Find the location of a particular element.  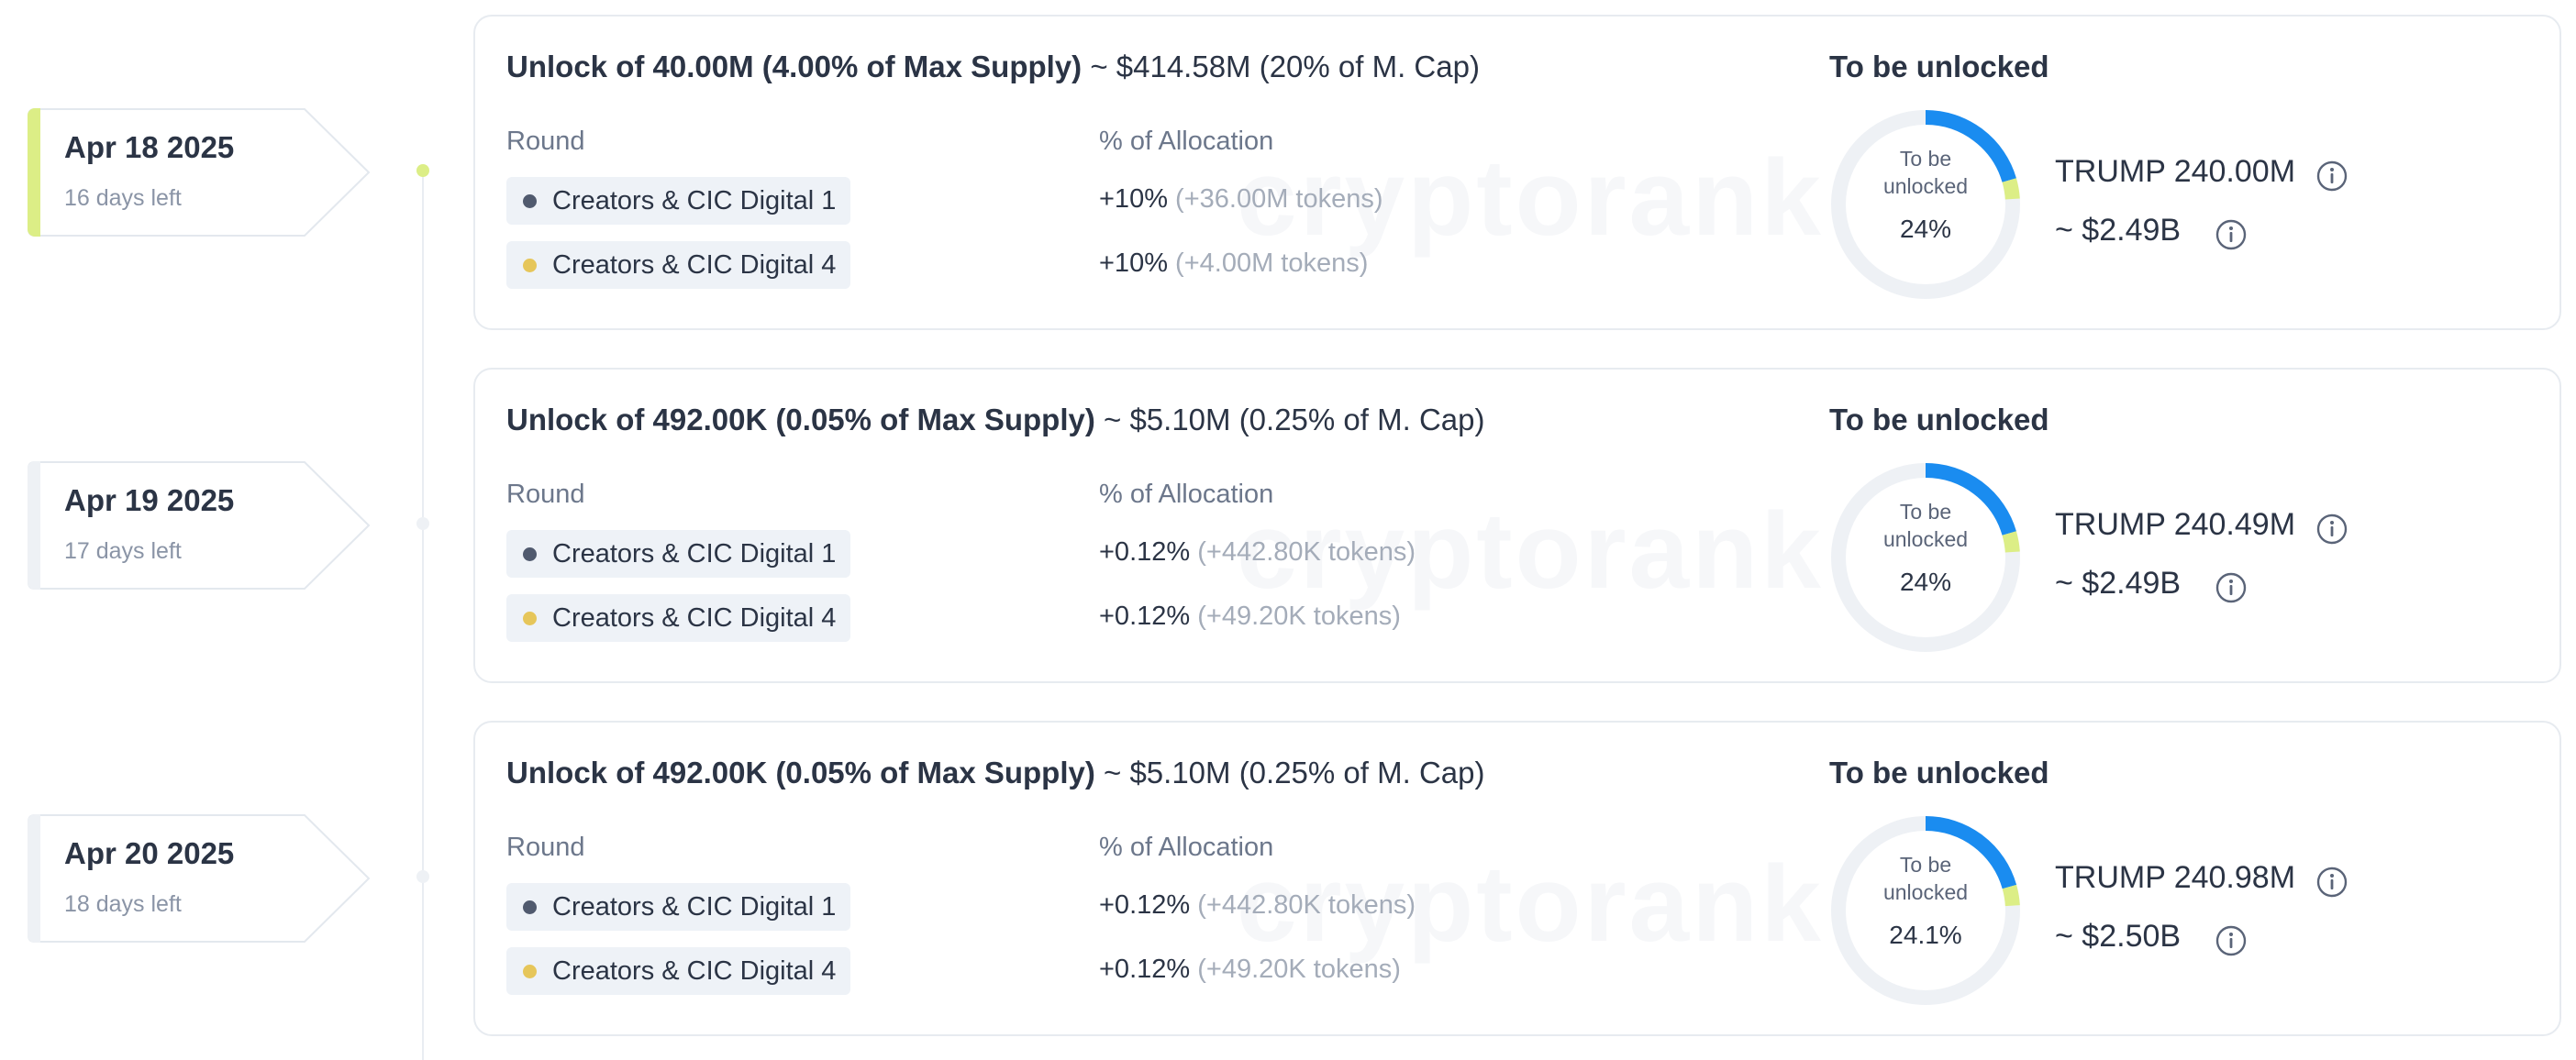

allocation-tokens: (+36.00M tokens) is located at coordinates (1279, 199).